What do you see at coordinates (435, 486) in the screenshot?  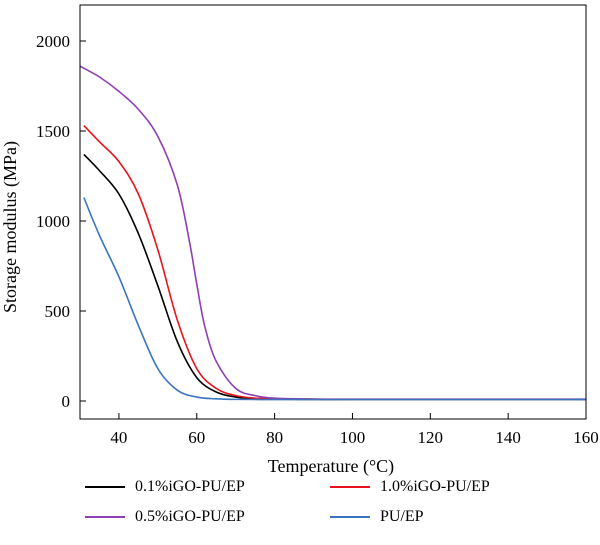 I see `legend-label: 1.0%iGO-PU/EP` at bounding box center [435, 486].